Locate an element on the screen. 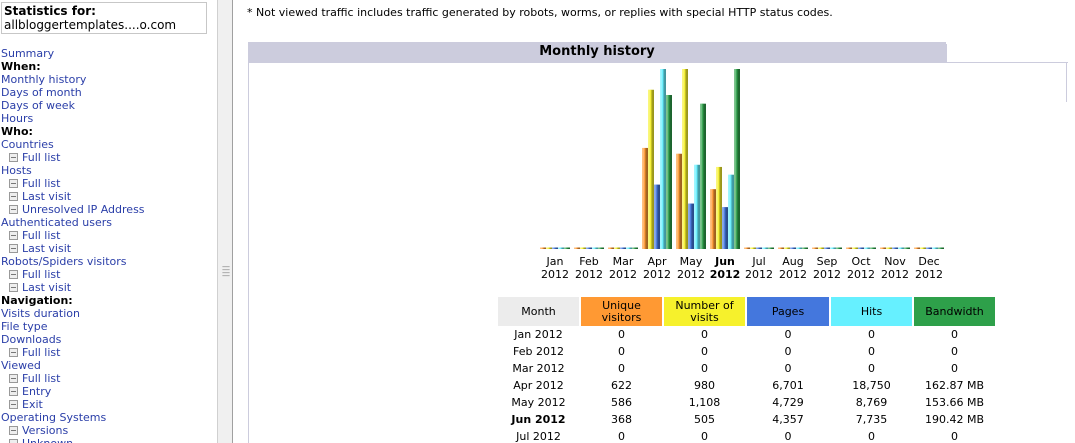 This screenshot has width=1075, height=443. menu-item-viewed: Viewed is located at coordinates (108, 365).